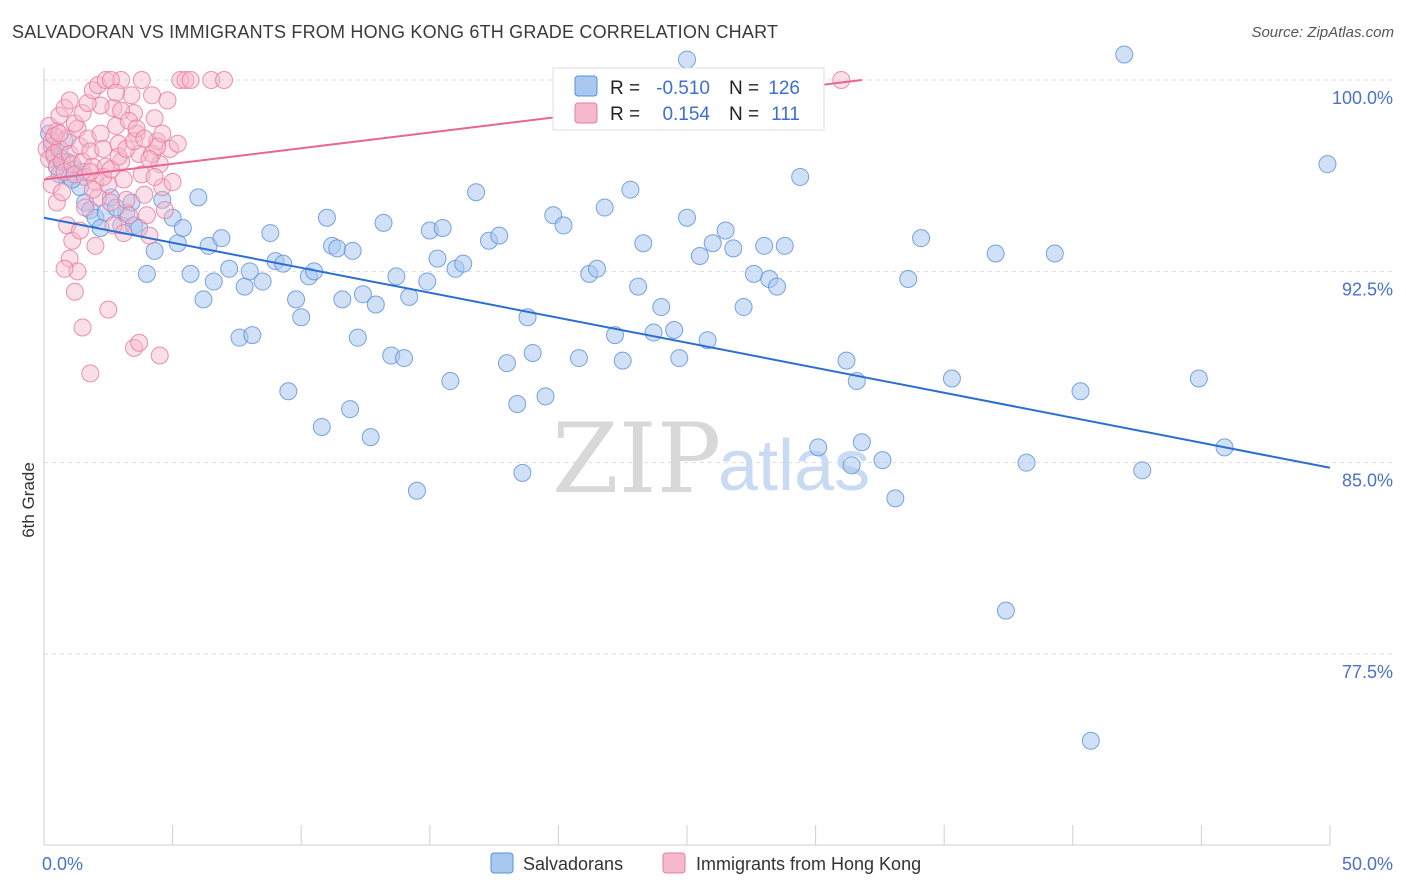 The image size is (1406, 892). Describe the element at coordinates (785, 114) in the screenshot. I see `legend-n-value-pink: 111` at that location.